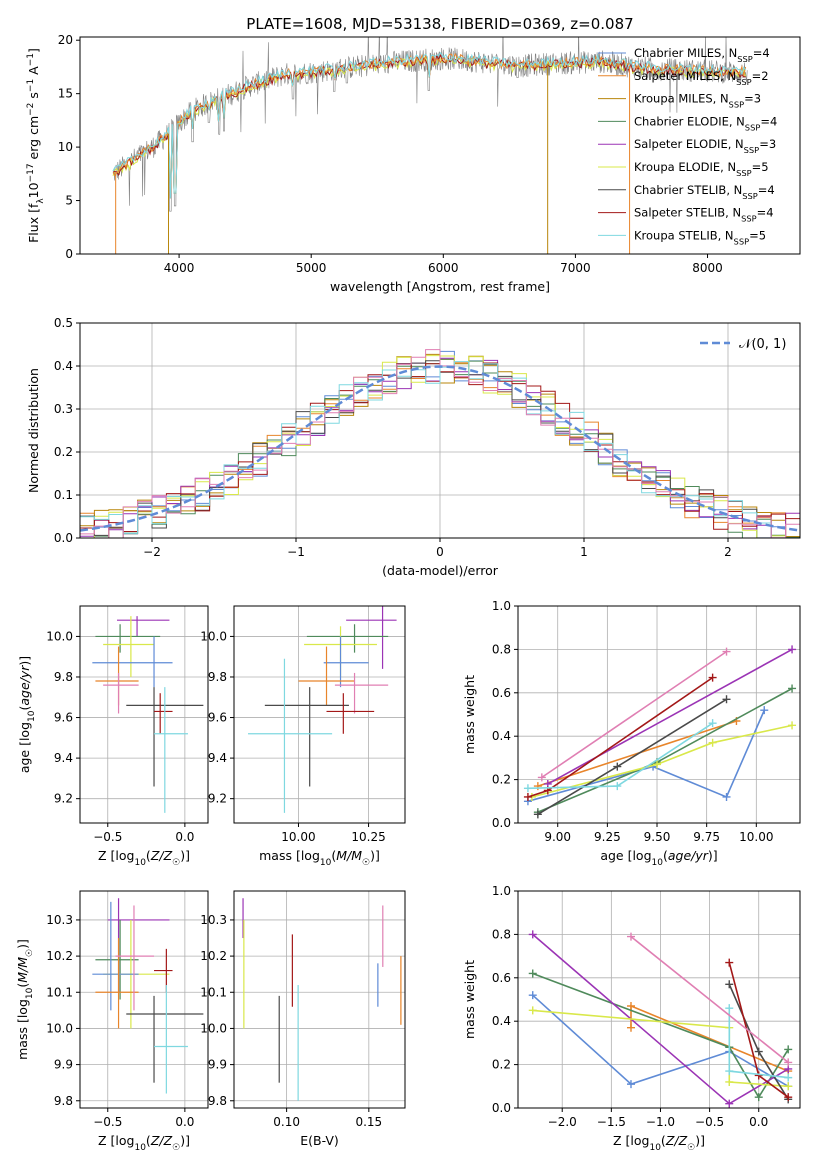  What do you see at coordinates (65, 147) in the screenshot?
I see `y-tick-label: 10` at bounding box center [65, 147].